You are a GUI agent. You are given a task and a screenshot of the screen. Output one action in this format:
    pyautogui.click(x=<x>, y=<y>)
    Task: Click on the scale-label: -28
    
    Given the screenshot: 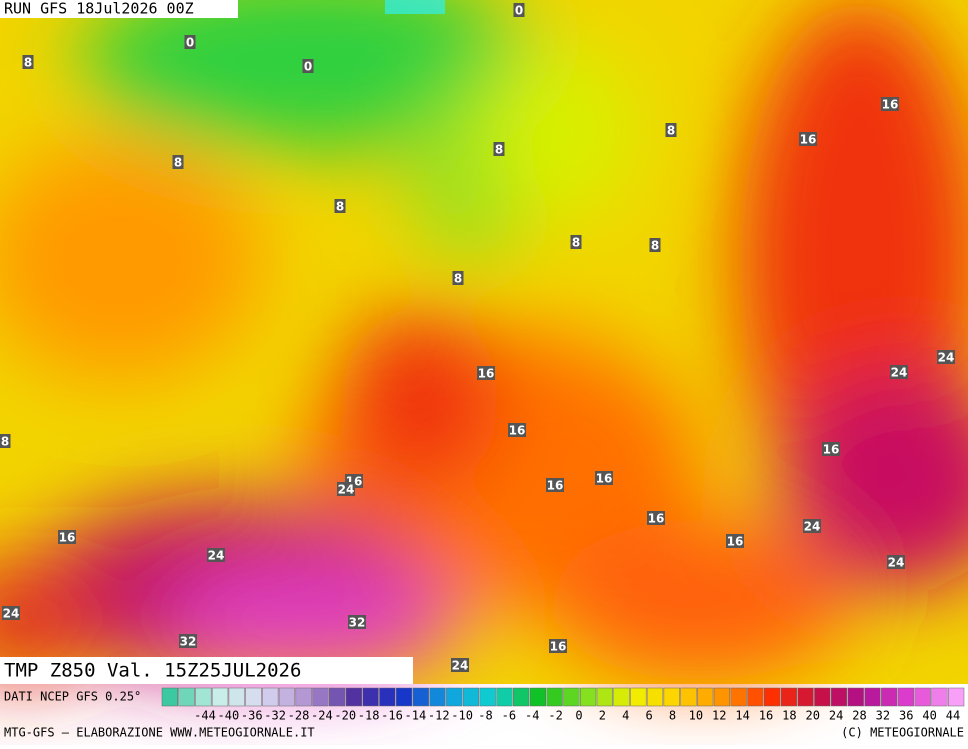 What is the action you would take?
    pyautogui.click(x=299, y=716)
    